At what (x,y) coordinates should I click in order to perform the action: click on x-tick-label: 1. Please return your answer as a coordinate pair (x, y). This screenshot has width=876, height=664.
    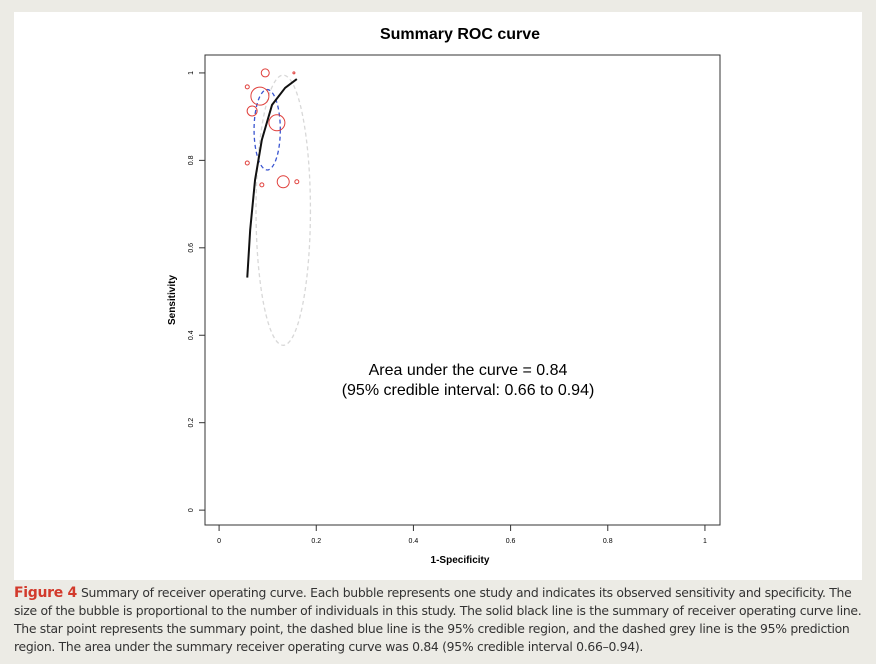
    Looking at the image, I should click on (705, 541).